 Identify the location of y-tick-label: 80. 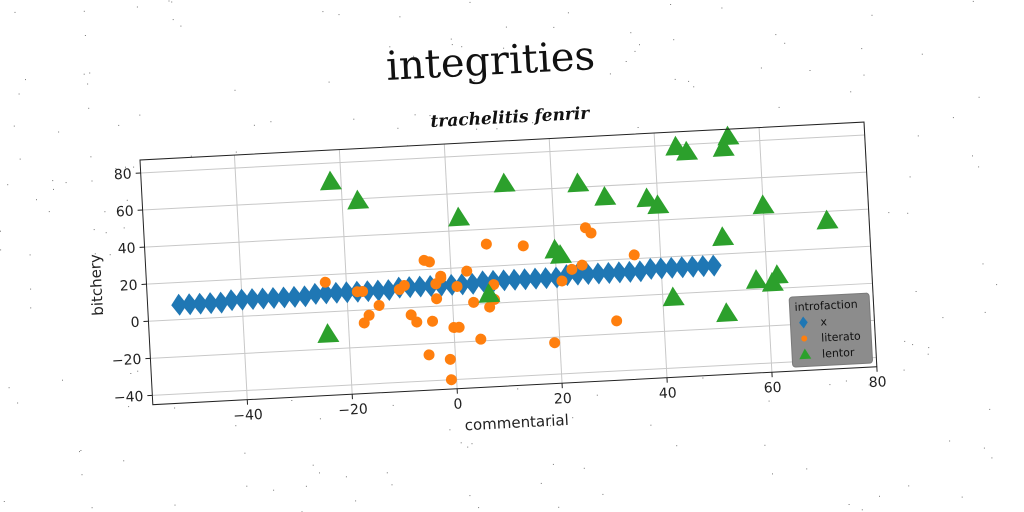
(123, 174).